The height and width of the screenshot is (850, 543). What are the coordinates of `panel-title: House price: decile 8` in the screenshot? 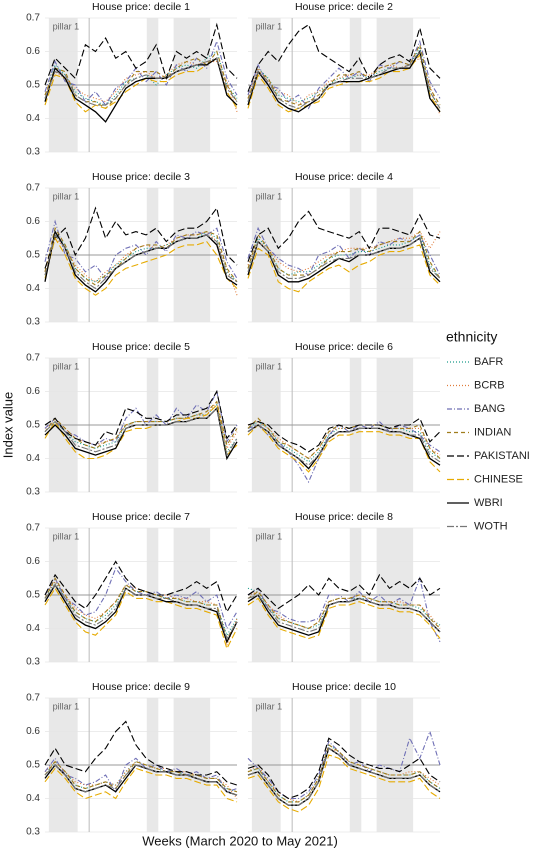 It's located at (344, 517).